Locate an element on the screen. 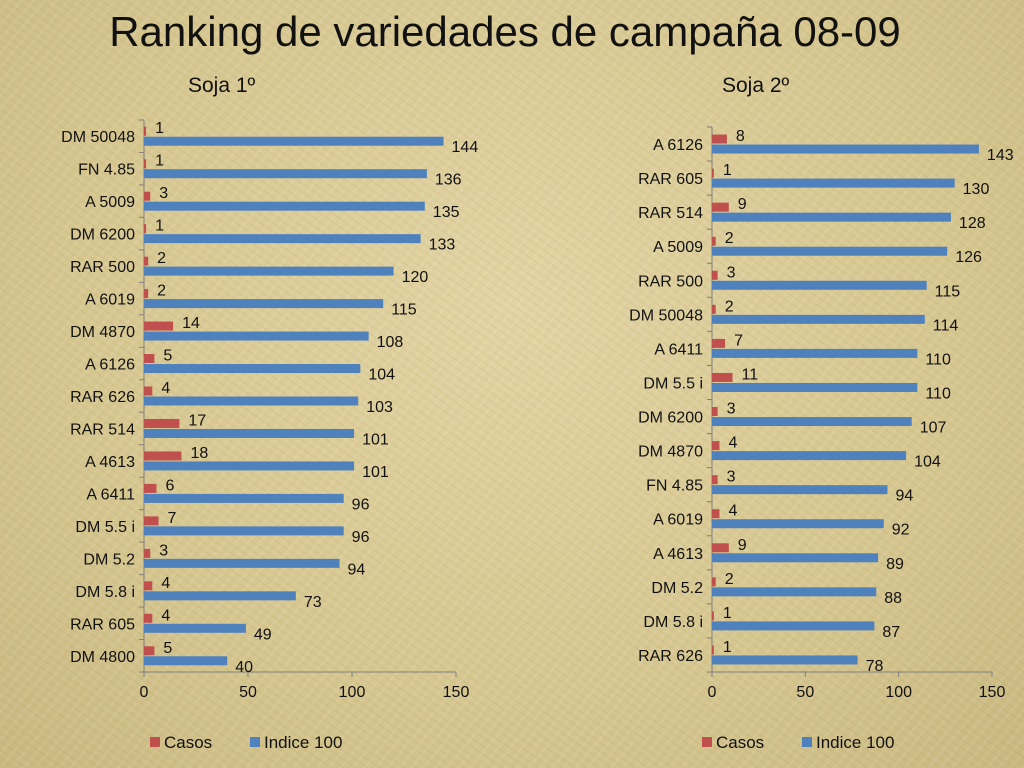 Image resolution: width=1024 pixels, height=768 pixels. chart-1-label-indice: 104 is located at coordinates (381, 375).